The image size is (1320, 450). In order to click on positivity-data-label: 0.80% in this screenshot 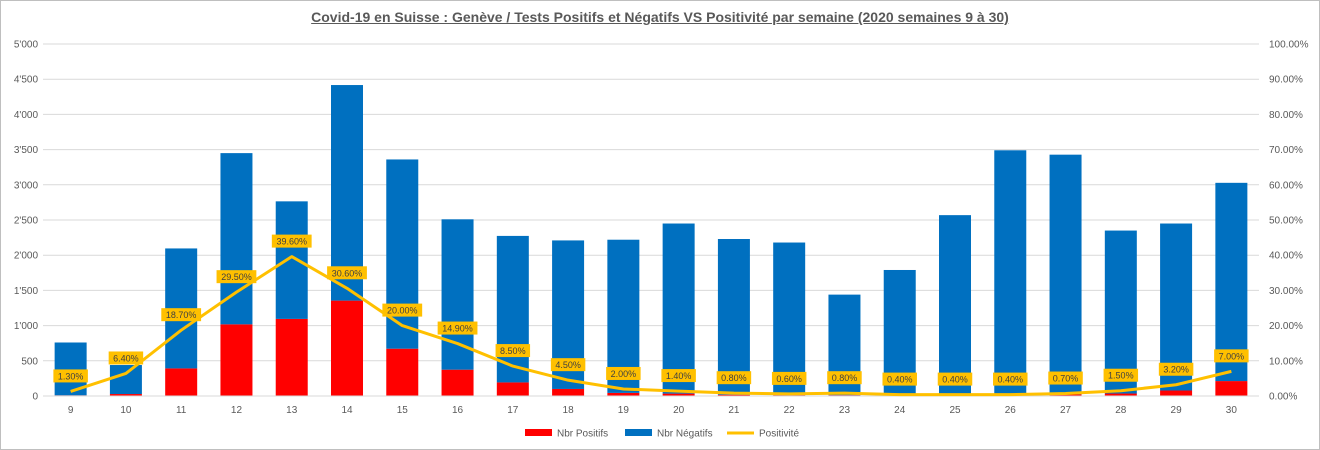, I will do `click(734, 378)`.